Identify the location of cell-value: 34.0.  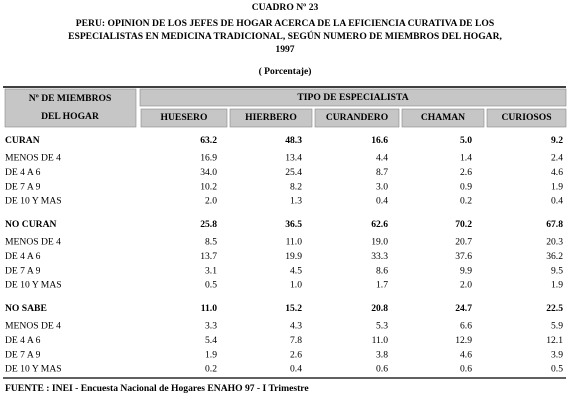
(208, 172).